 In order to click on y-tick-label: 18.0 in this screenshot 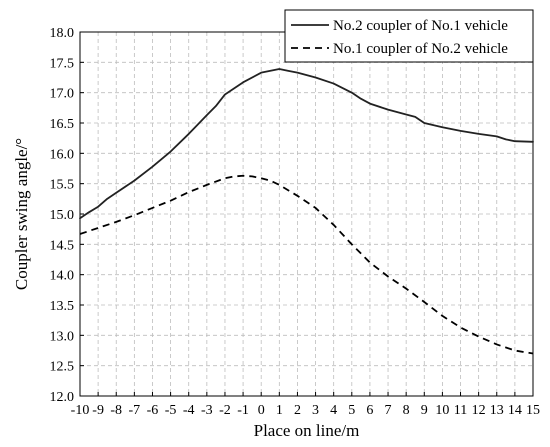, I will do `click(62, 33)`.